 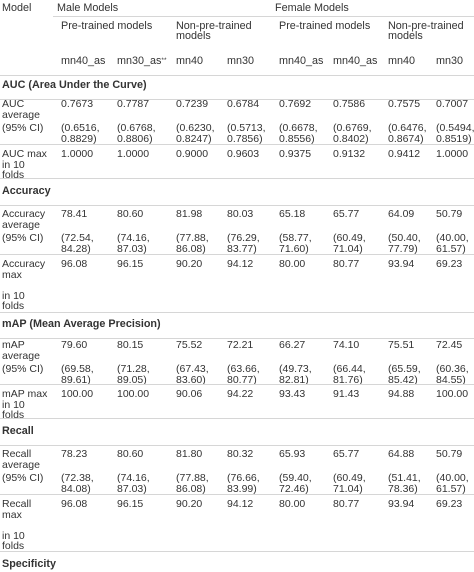 I want to click on cell-max: 0.9603, so click(x=243, y=154).